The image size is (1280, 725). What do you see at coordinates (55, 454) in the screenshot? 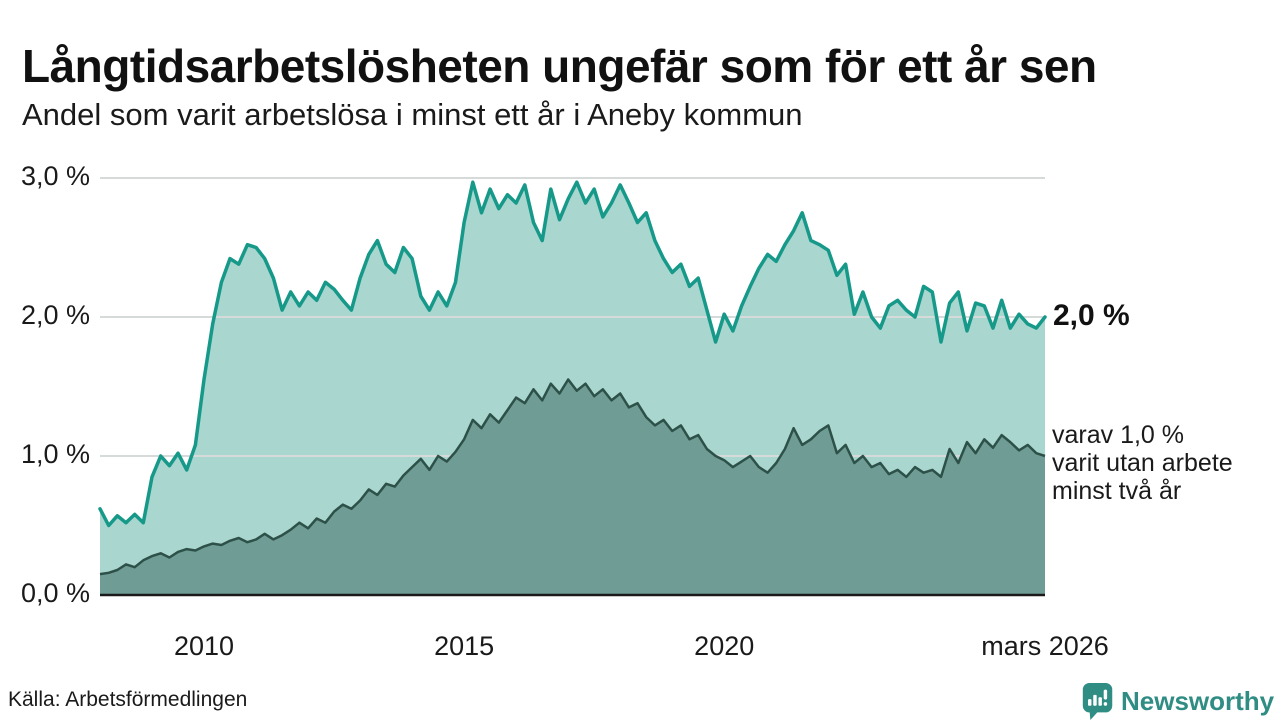
I see `y-axis-tick-label: 1,0 %` at bounding box center [55, 454].